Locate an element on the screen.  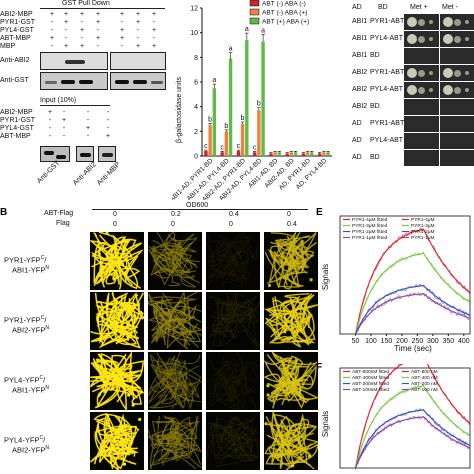
abt-value: 0.2 is located at coordinates (176, 214).